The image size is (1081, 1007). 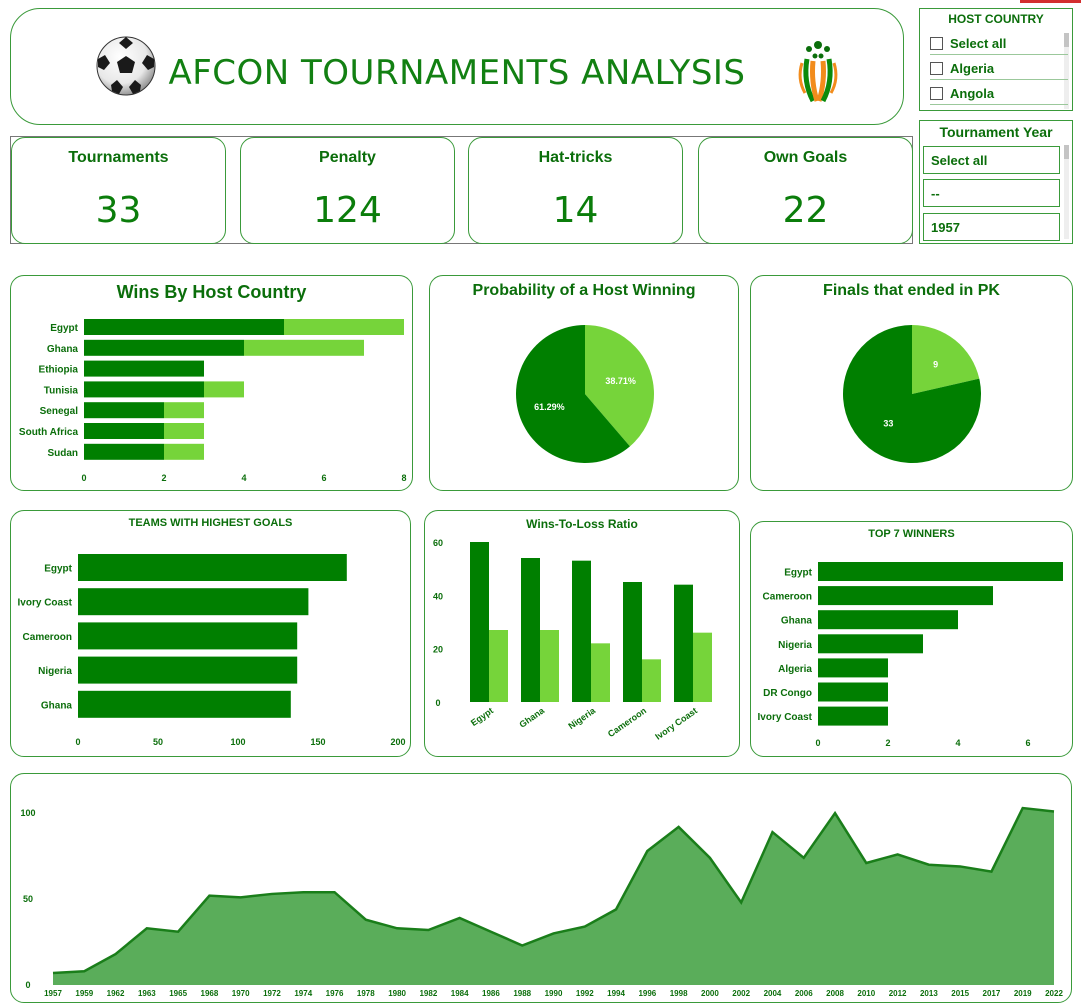 What do you see at coordinates (1023, 993) in the screenshot?
I see `year-tick-label: 2019` at bounding box center [1023, 993].